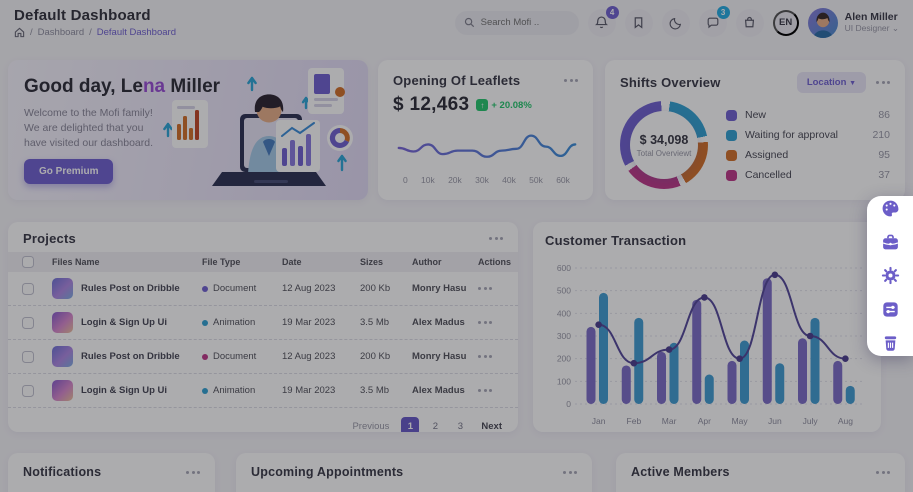 This screenshot has width=913, height=492. Describe the element at coordinates (664, 153) in the screenshot. I see `donut-total-label: Total Overviewt` at that location.